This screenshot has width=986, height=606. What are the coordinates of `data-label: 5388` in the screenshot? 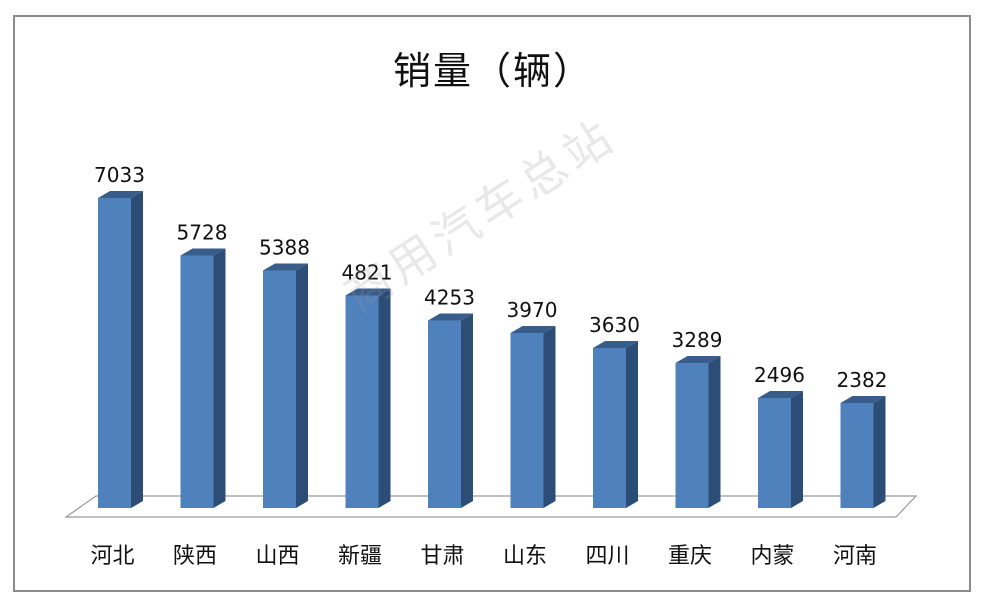 It's located at (284, 248).